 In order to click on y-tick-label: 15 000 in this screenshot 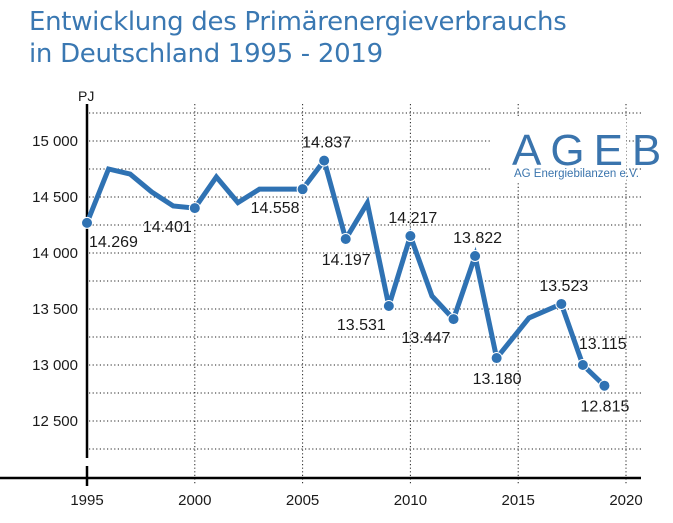, I will do `click(55, 141)`.